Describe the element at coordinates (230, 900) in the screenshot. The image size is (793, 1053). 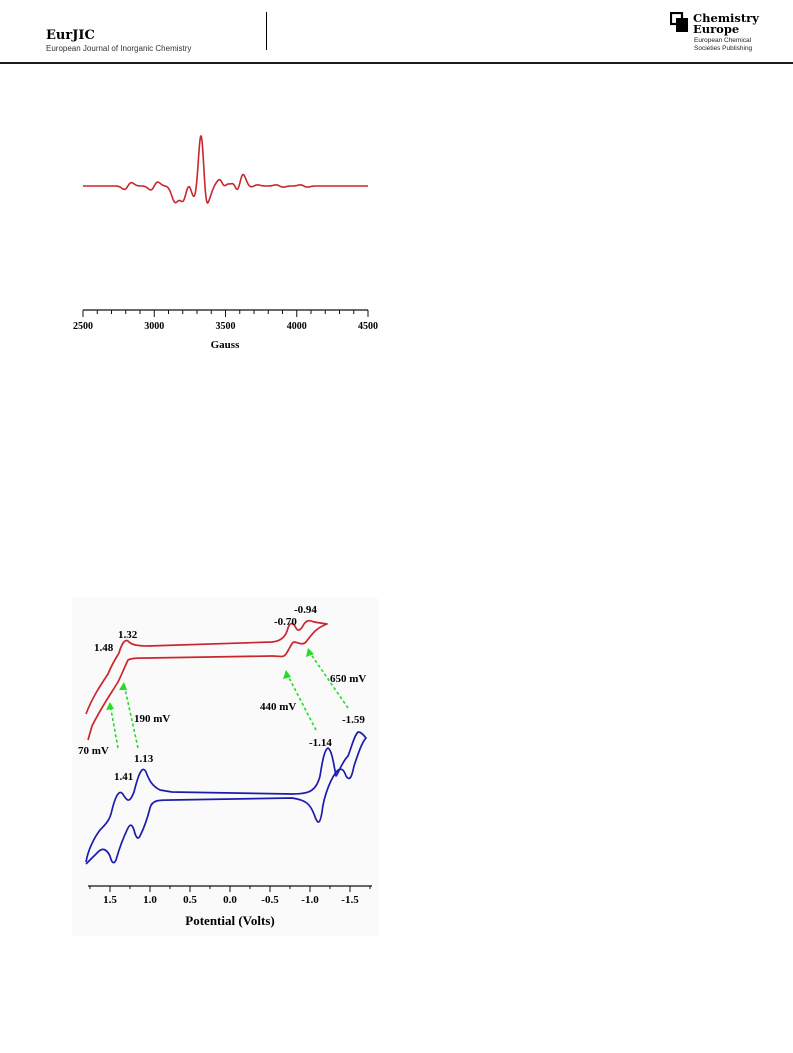
I see `tick-label-0.0: 0.0` at that location.